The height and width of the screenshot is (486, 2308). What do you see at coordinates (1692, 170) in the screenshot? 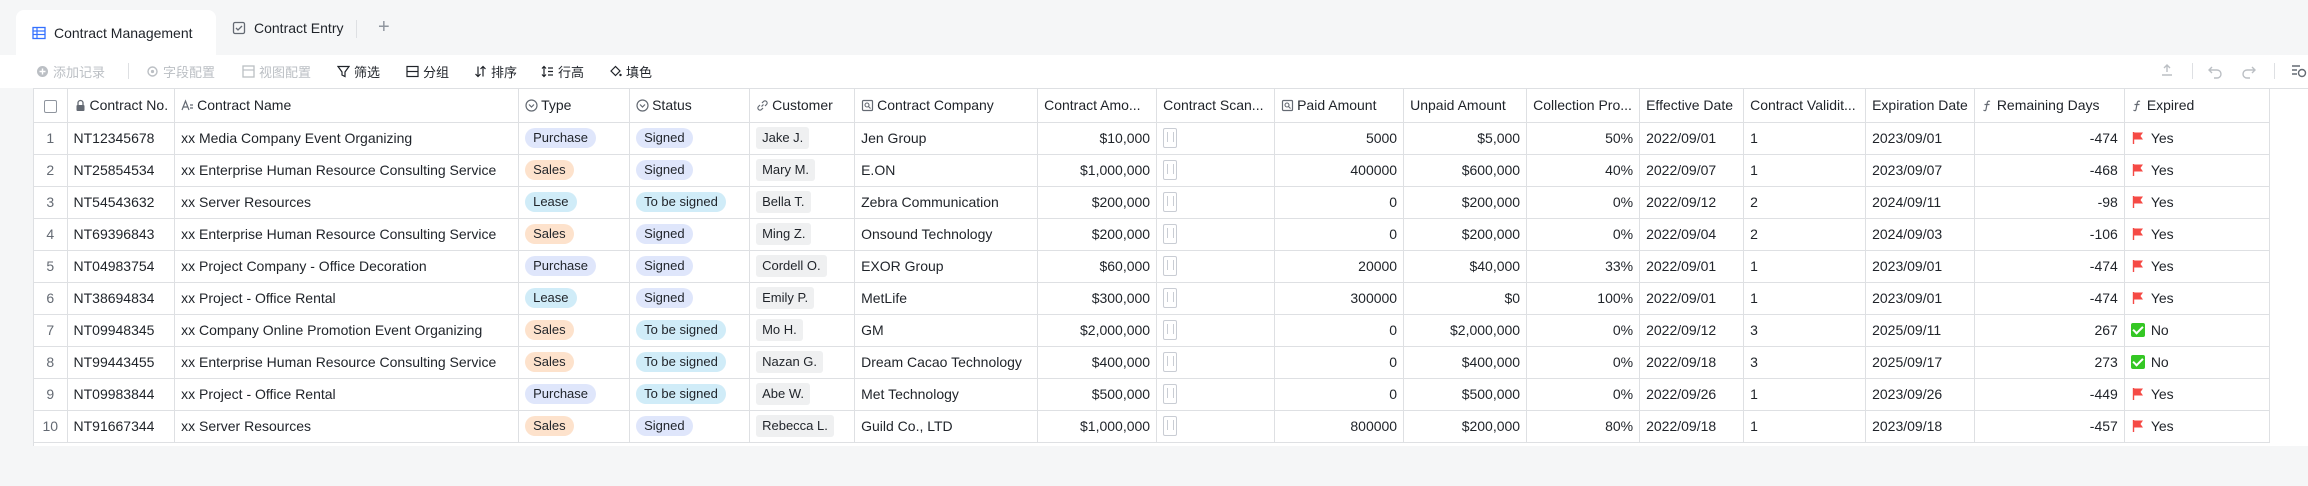
I see `cell-effective: 2022/09/07` at bounding box center [1692, 170].